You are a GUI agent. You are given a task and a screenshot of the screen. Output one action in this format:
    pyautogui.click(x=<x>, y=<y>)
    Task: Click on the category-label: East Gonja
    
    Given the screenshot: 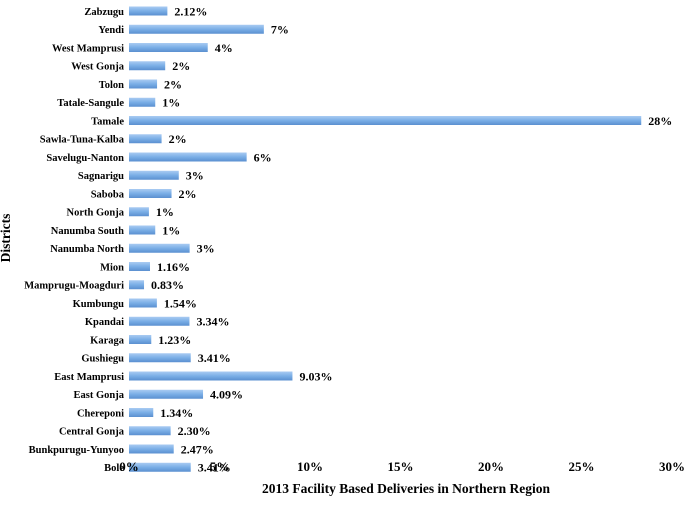 What is the action you would take?
    pyautogui.click(x=99, y=395)
    